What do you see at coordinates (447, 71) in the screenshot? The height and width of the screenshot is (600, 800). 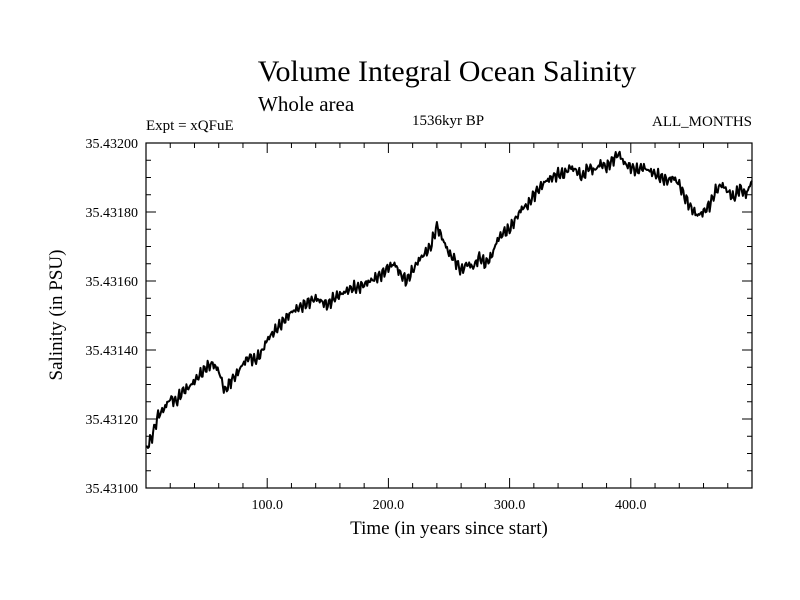 I see `chart-title: Volume Integral Ocean Salinity` at bounding box center [447, 71].